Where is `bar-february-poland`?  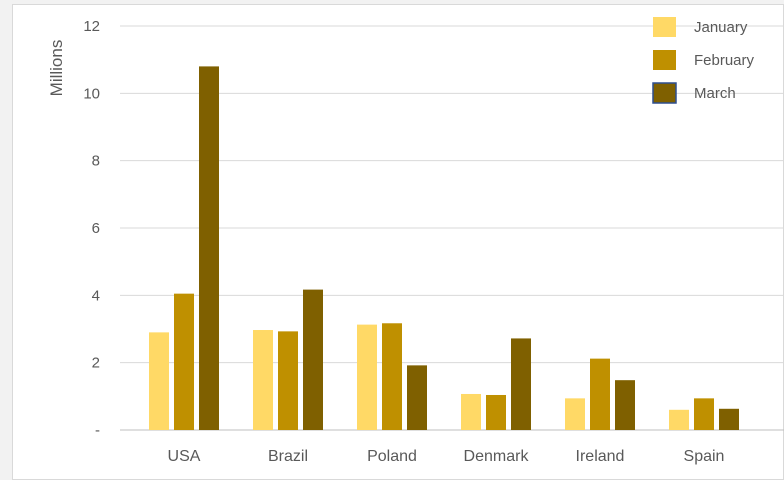
bar-february-poland is located at coordinates (392, 376).